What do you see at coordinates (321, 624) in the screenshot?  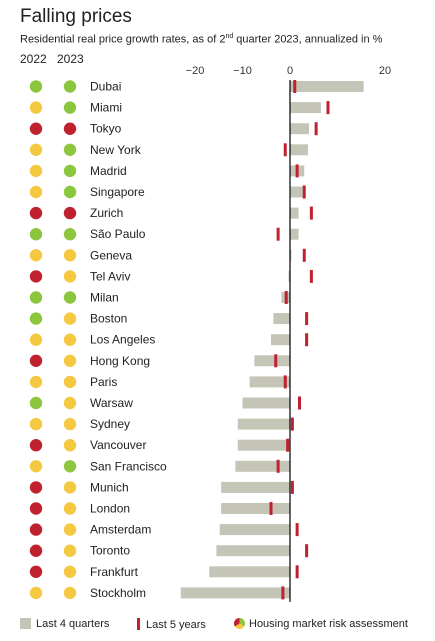 I see `legend-item-risk-assessment: Housing market risk assessment` at bounding box center [321, 624].